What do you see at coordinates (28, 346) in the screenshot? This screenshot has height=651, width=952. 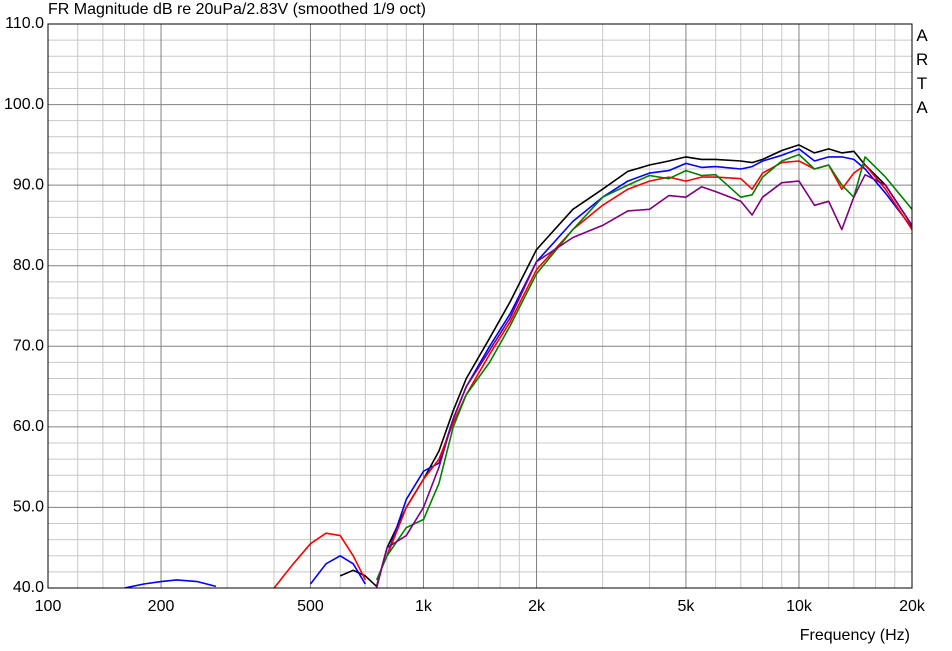 I see `y-tick-label: 70.0` at bounding box center [28, 346].